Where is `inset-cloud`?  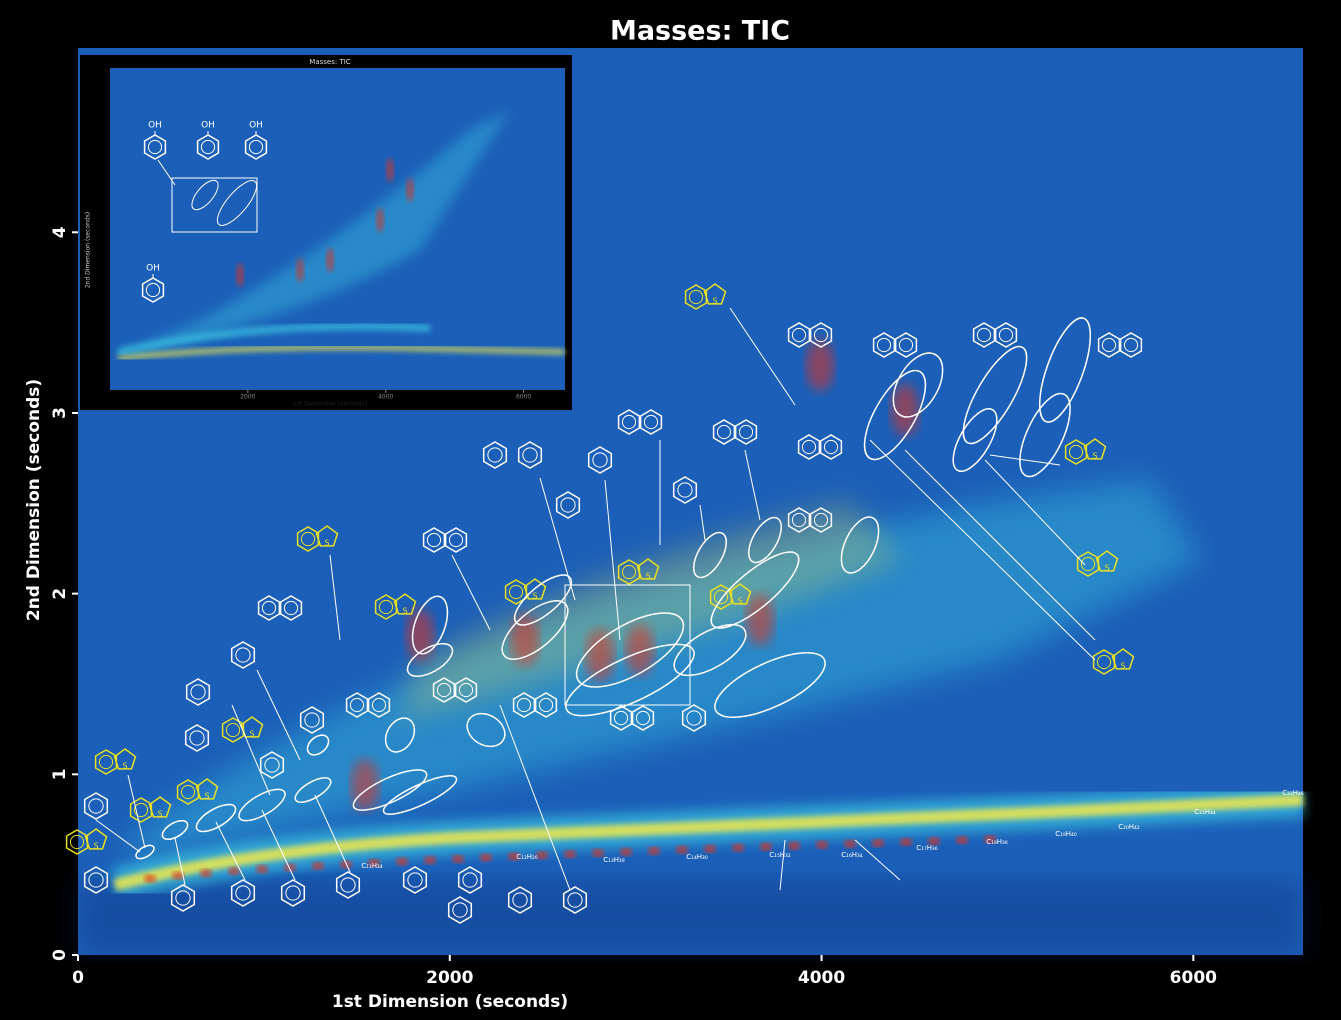 inset-cloud is located at coordinates (315, 232).